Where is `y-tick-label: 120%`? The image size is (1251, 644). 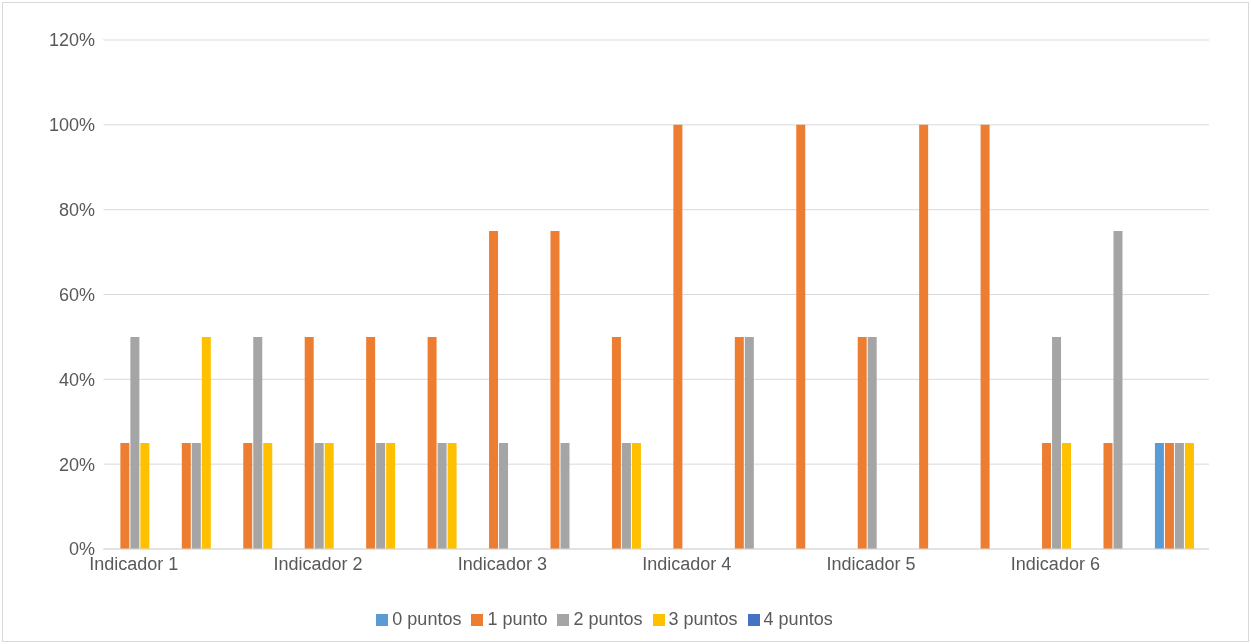 y-tick-label: 120% is located at coordinates (71, 40).